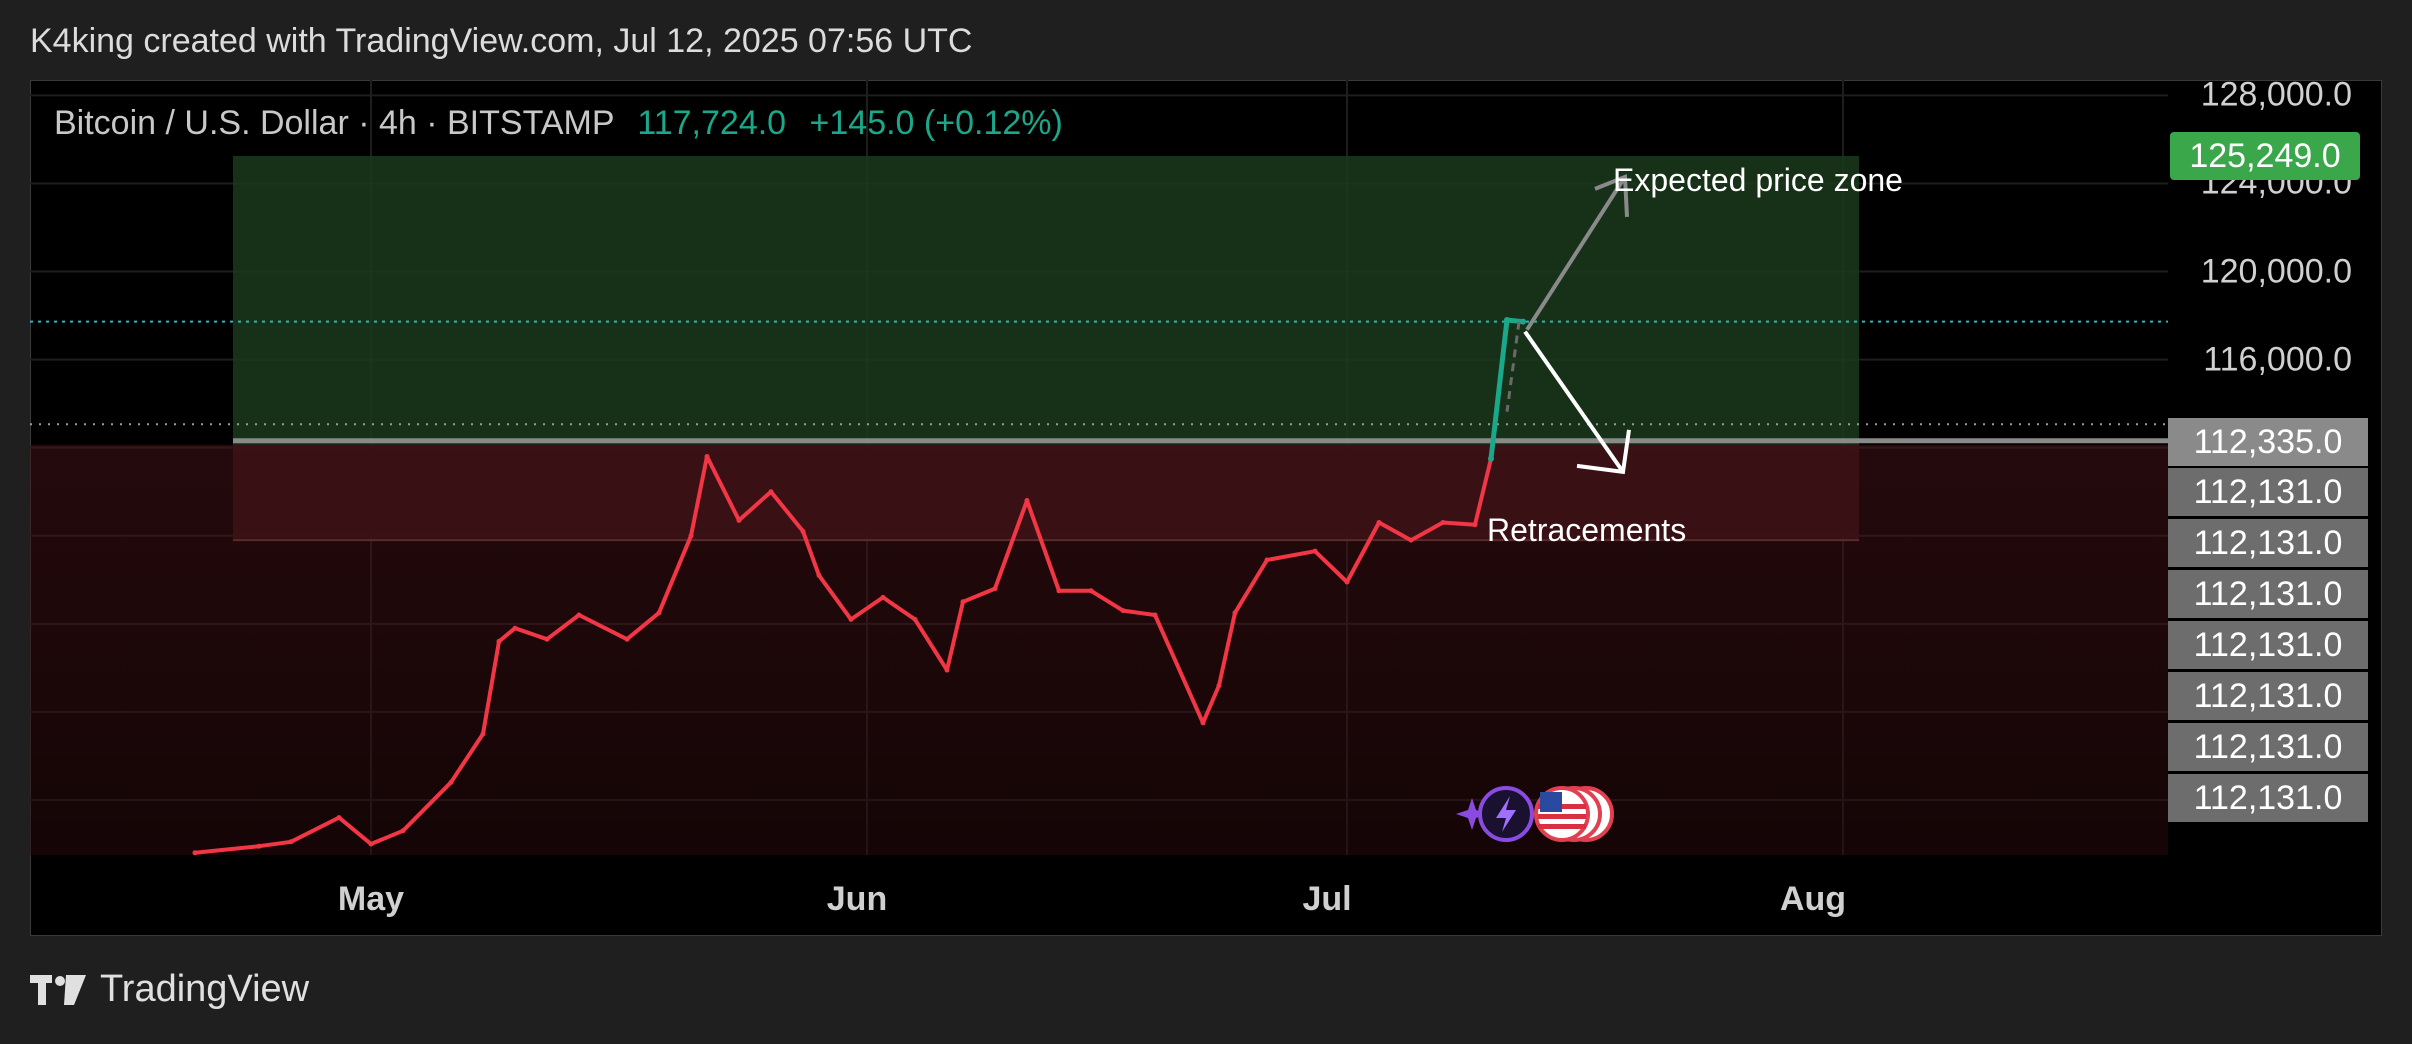  What do you see at coordinates (1587, 530) in the screenshot?
I see `retracements-label: Retracements` at bounding box center [1587, 530].